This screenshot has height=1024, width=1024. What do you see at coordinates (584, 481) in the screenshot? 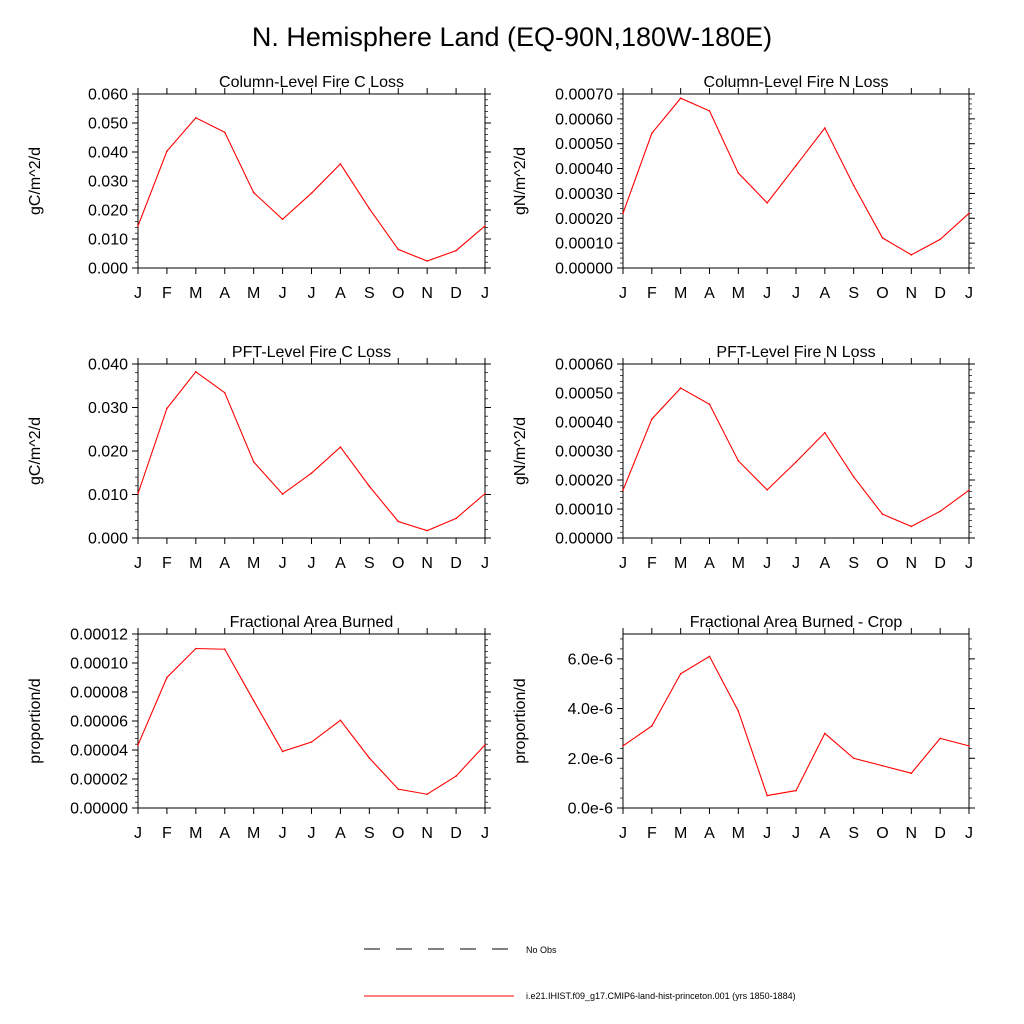
I see `y-tick-label: 0.00020` at bounding box center [584, 481].